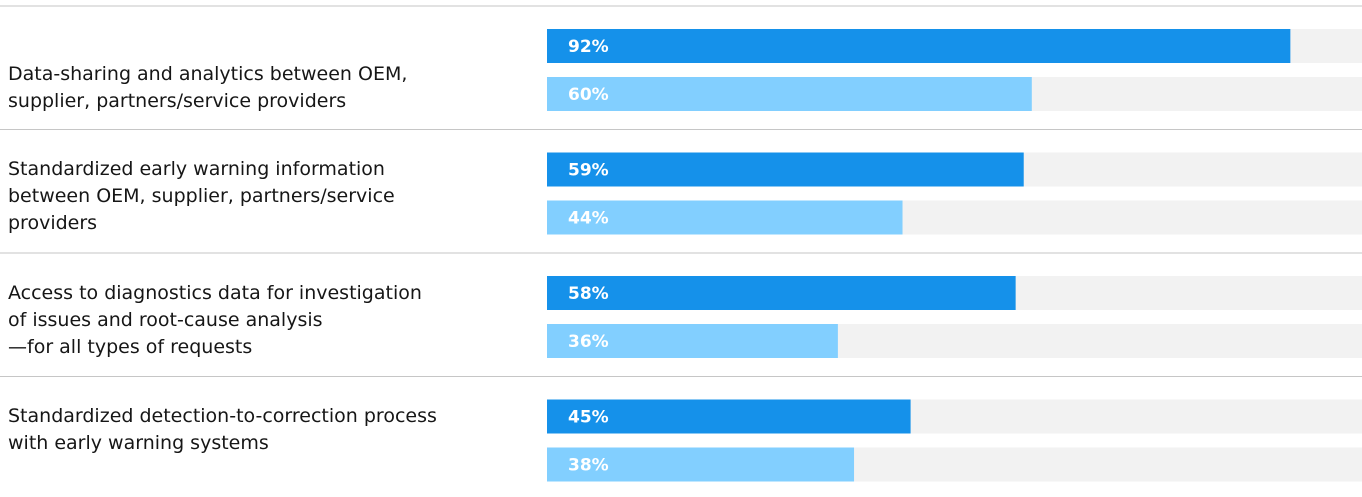 This screenshot has width=1362, height=497. Describe the element at coordinates (588, 219) in the screenshot. I see `value-label: 44%` at that location.